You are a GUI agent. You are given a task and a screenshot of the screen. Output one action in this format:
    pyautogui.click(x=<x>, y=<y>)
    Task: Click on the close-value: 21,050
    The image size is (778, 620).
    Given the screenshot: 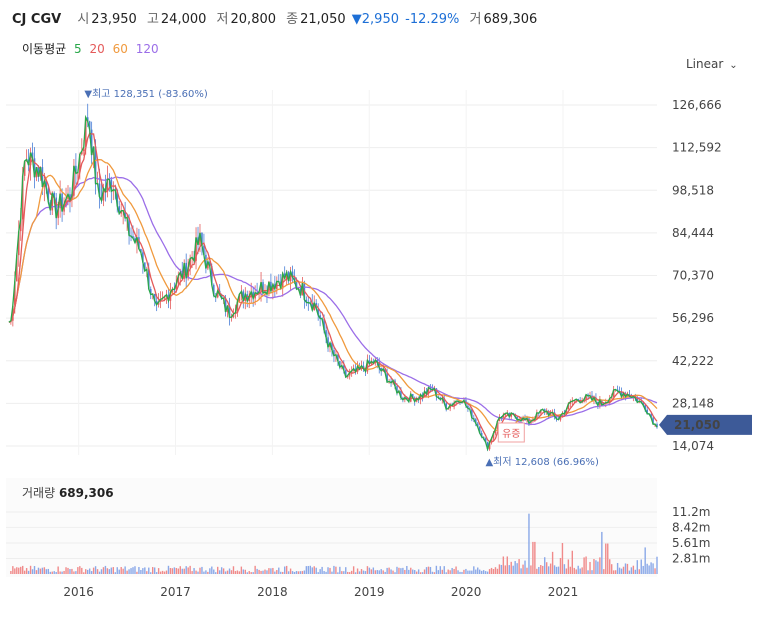 What is the action you would take?
    pyautogui.click(x=323, y=19)
    